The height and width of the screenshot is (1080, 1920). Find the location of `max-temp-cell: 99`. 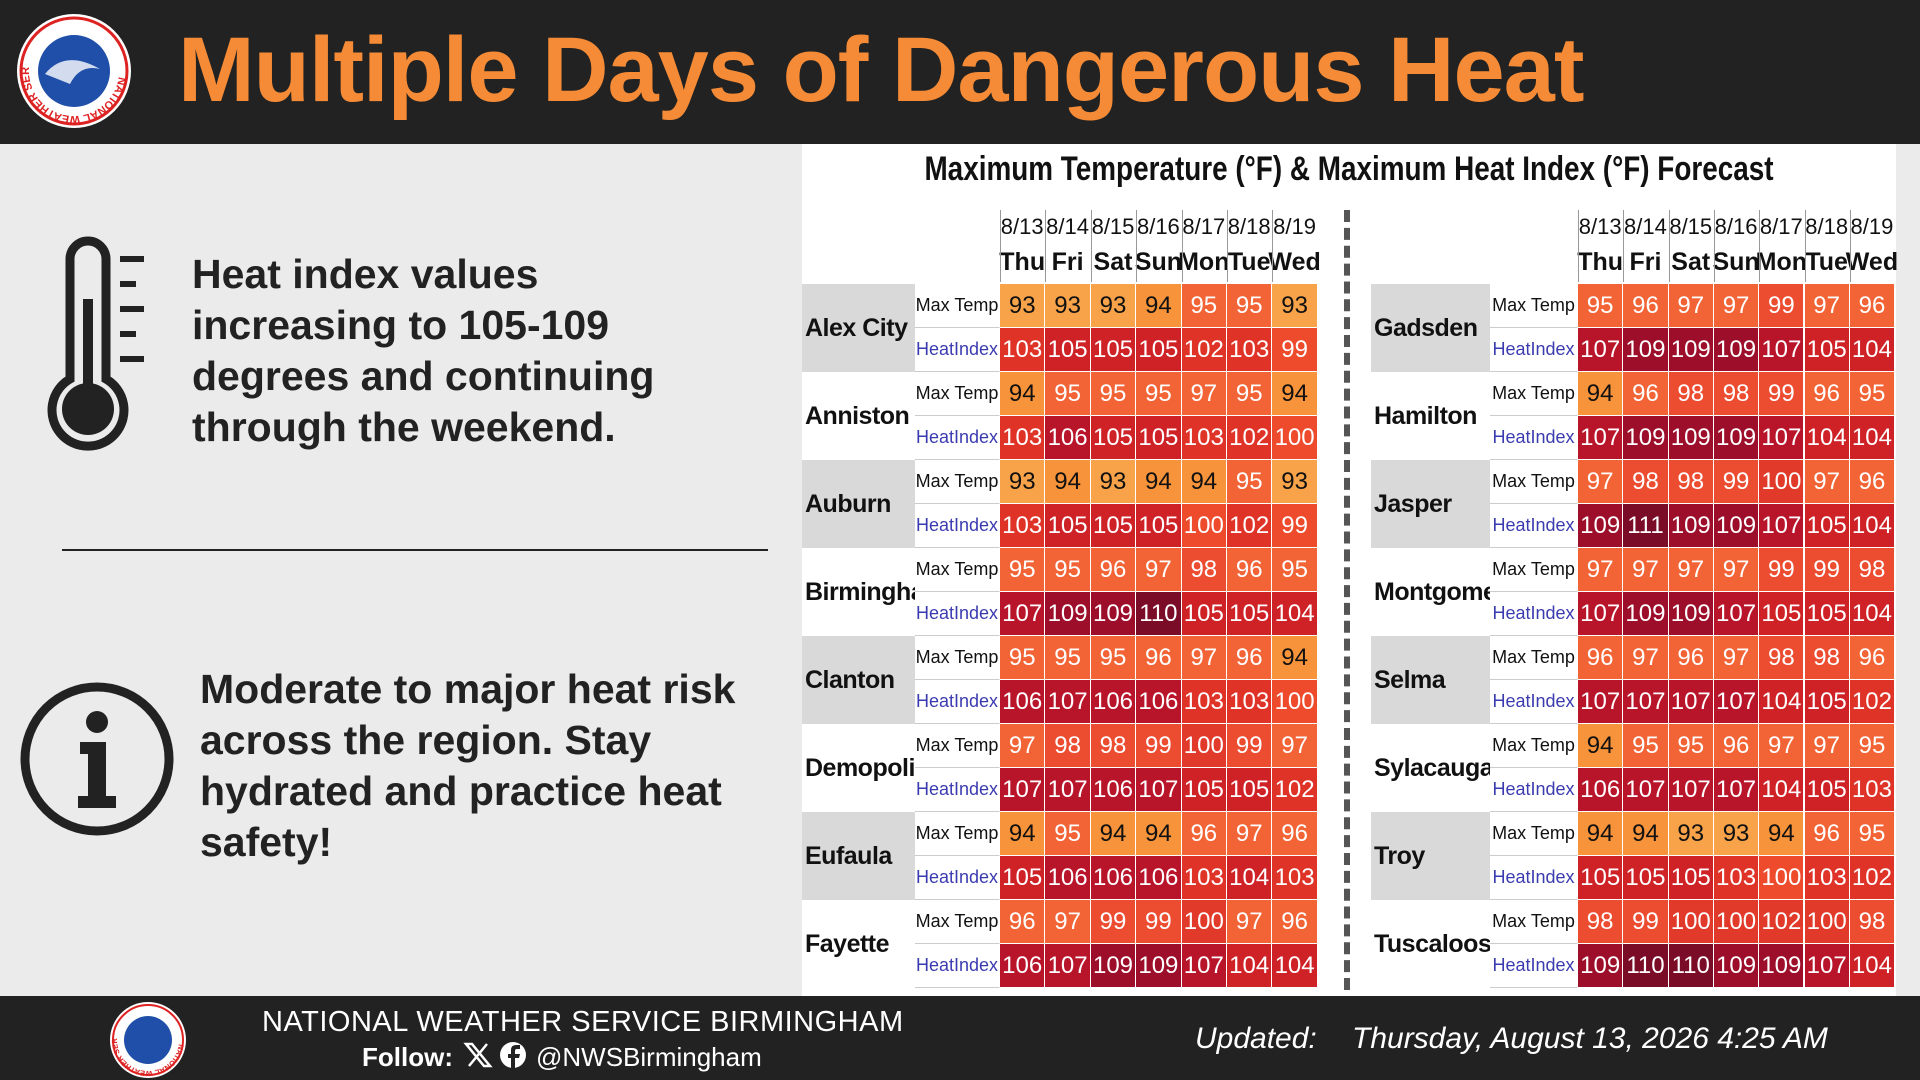

max-temp-cell: 99 is located at coordinates (1159, 922).